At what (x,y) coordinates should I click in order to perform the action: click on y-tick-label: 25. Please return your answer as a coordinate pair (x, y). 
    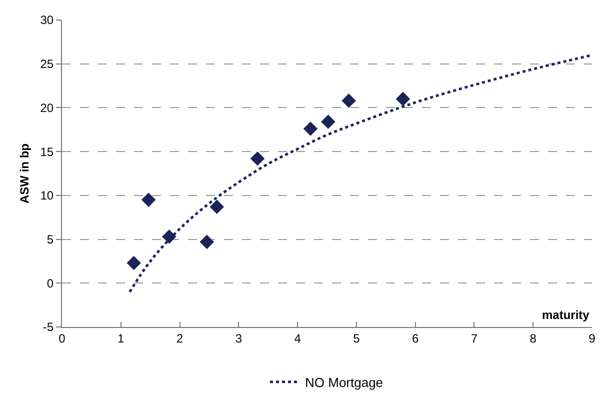
    Looking at the image, I should click on (47, 64).